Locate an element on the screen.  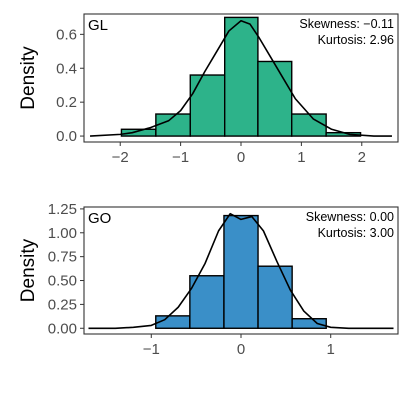
y-tick-label: 0.25 is located at coordinates (62, 304).